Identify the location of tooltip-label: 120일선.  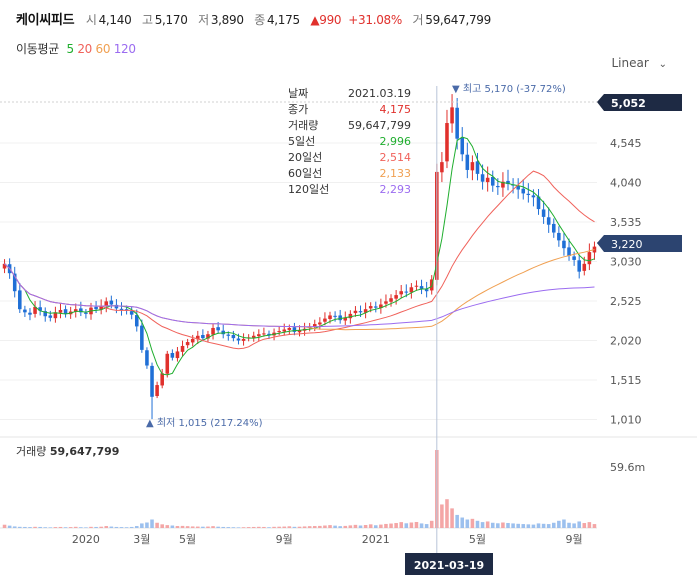
(308, 189).